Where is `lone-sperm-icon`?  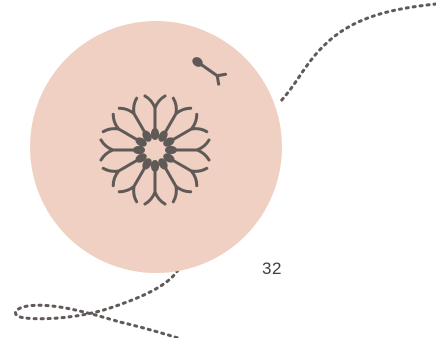
lone-sperm-icon is located at coordinates (210, 71).